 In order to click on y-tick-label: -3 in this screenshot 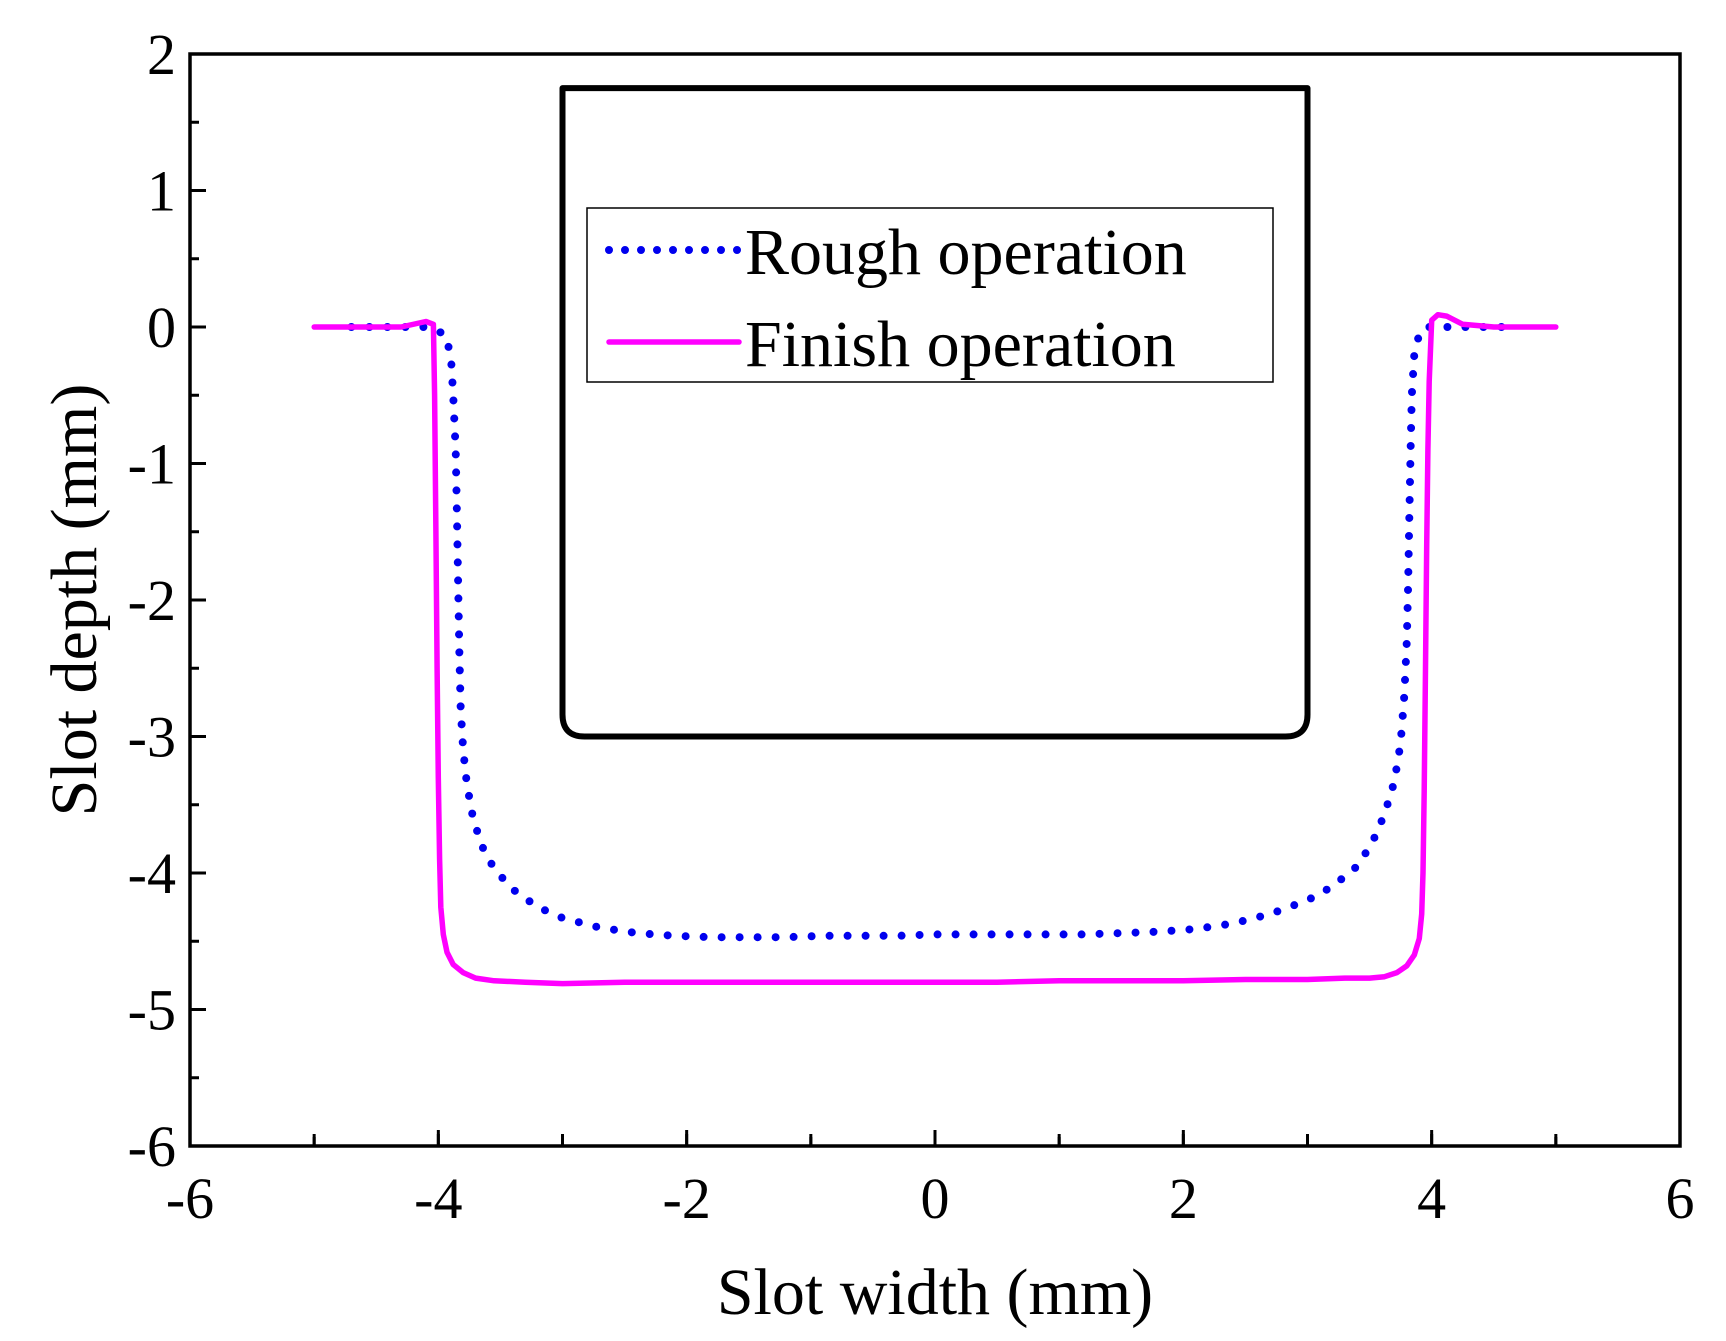, I will do `click(152, 737)`.